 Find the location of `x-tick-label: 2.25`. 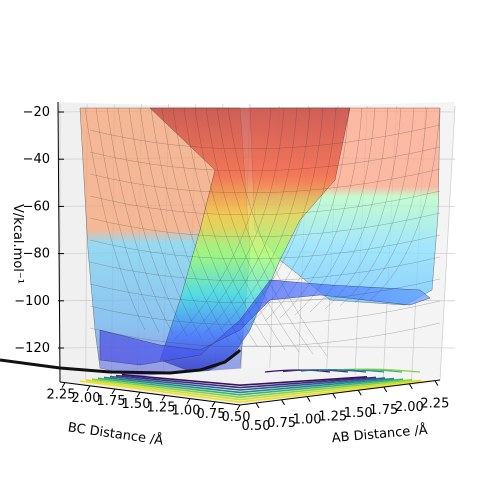

x-tick-label: 2.25 is located at coordinates (434, 404).